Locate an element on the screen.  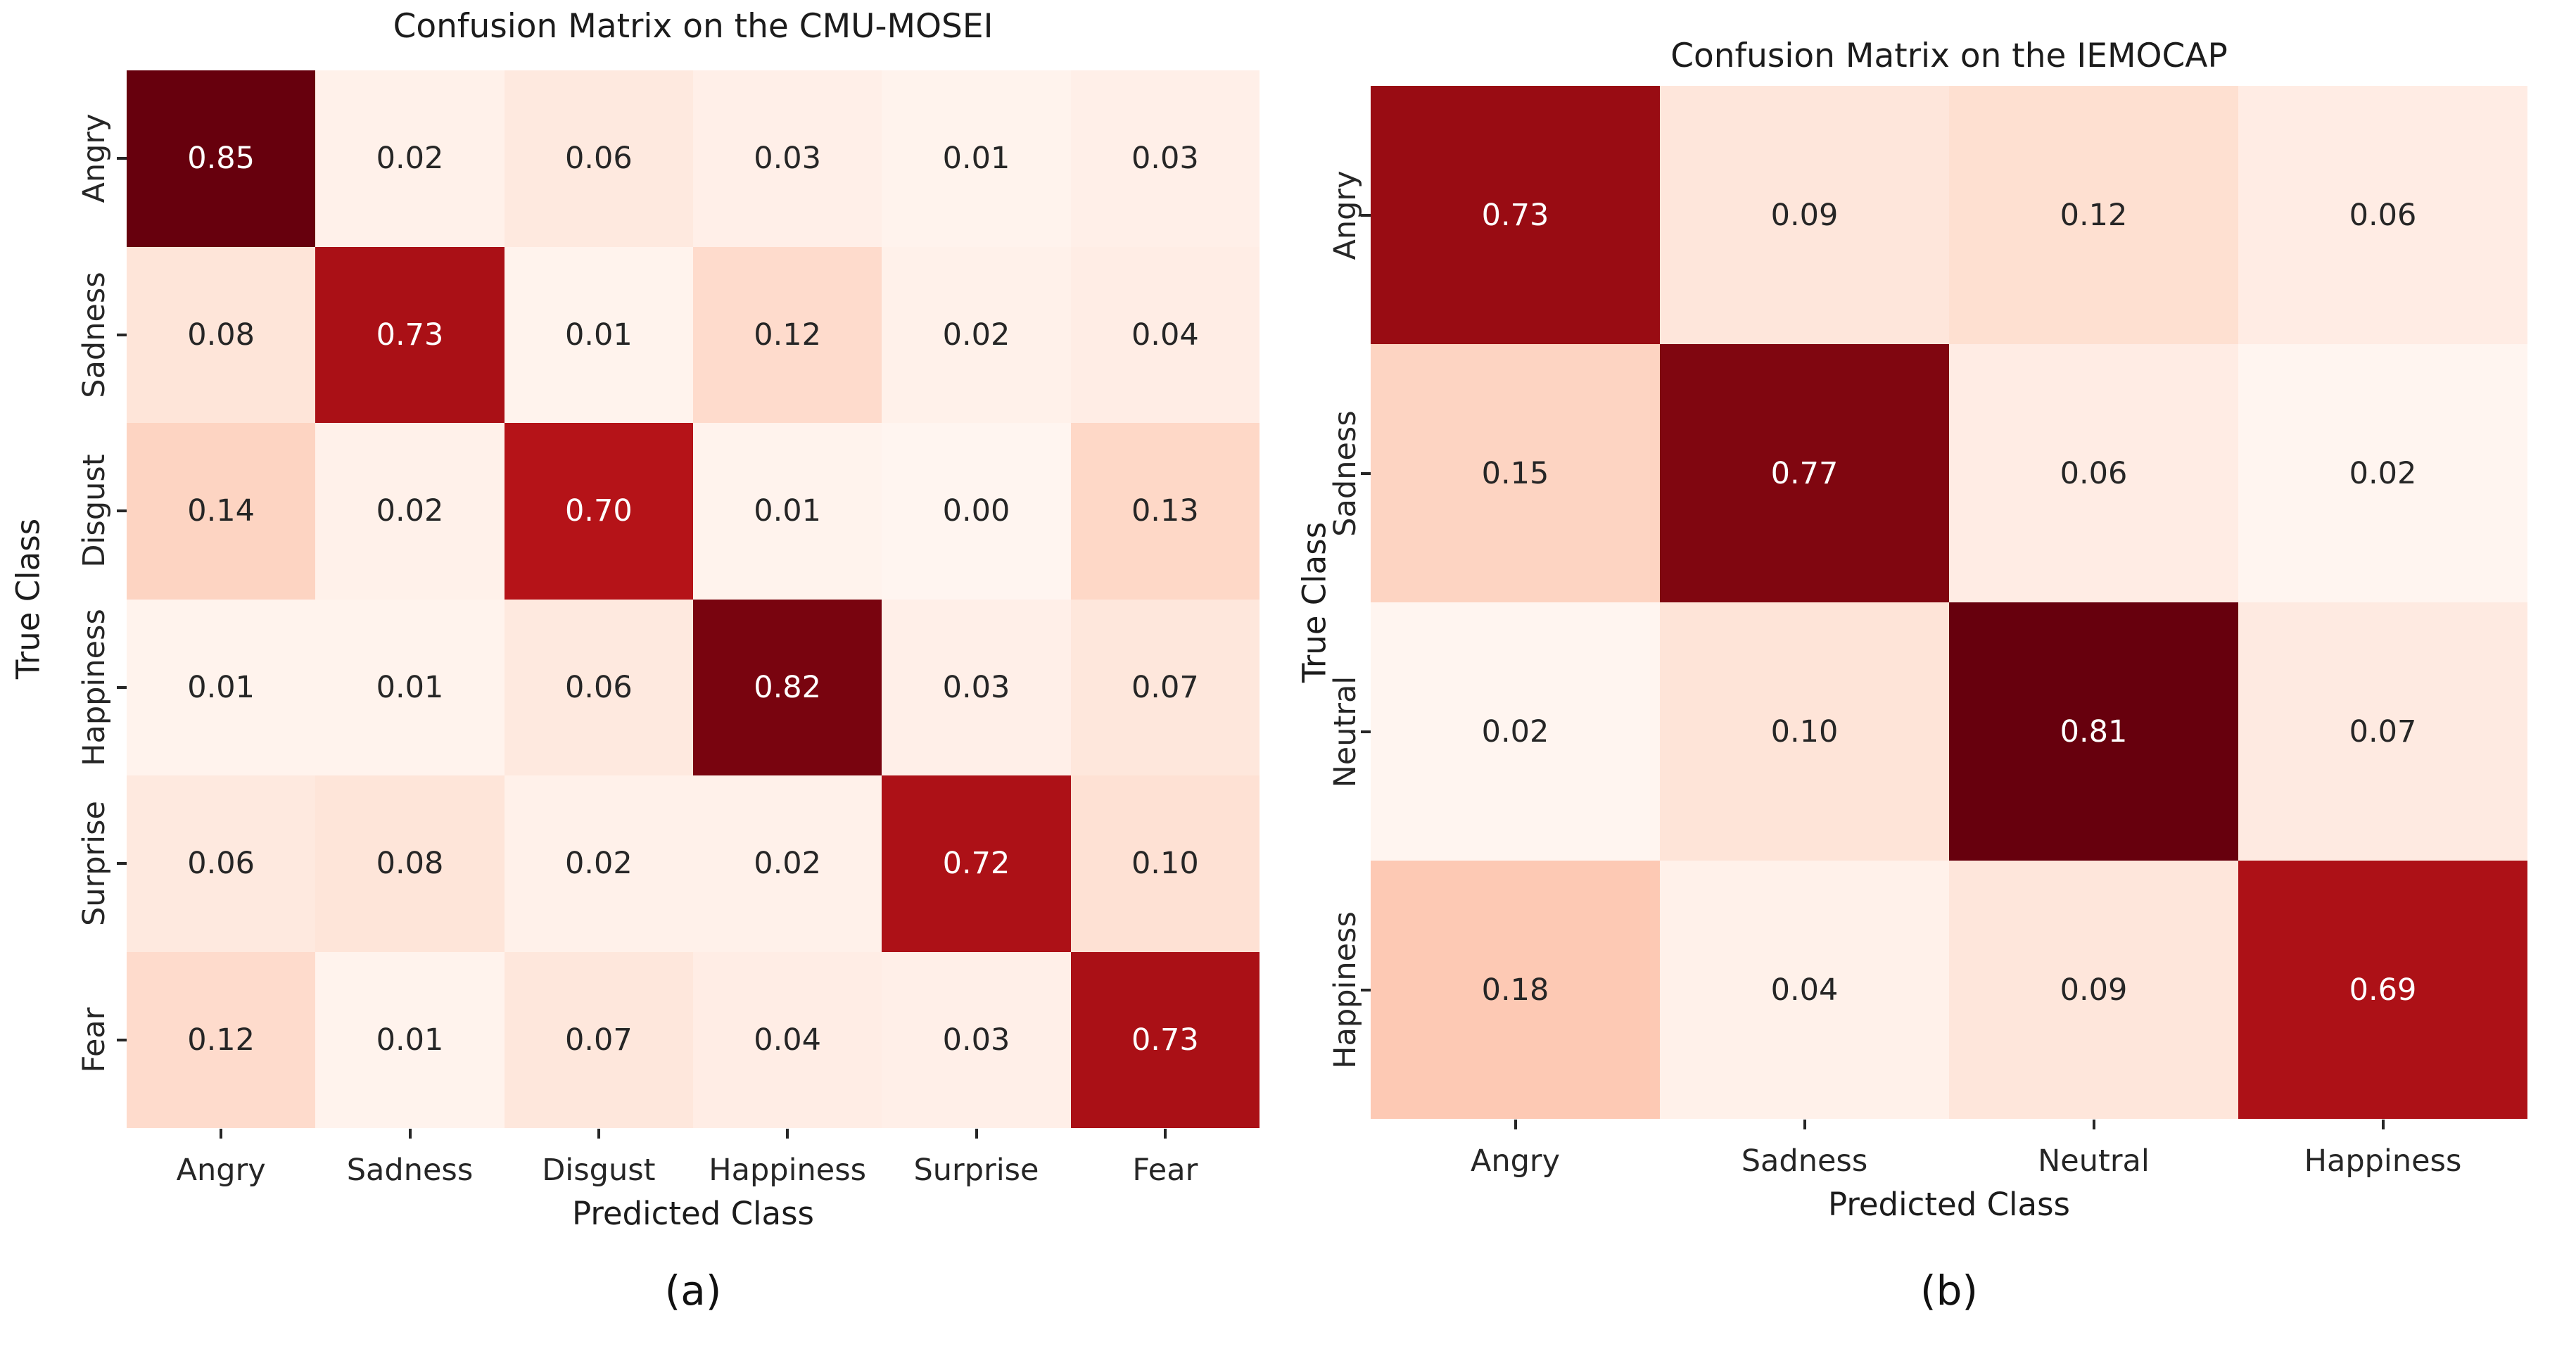
cell-happiness-surprise: 0.03 is located at coordinates (977, 687).